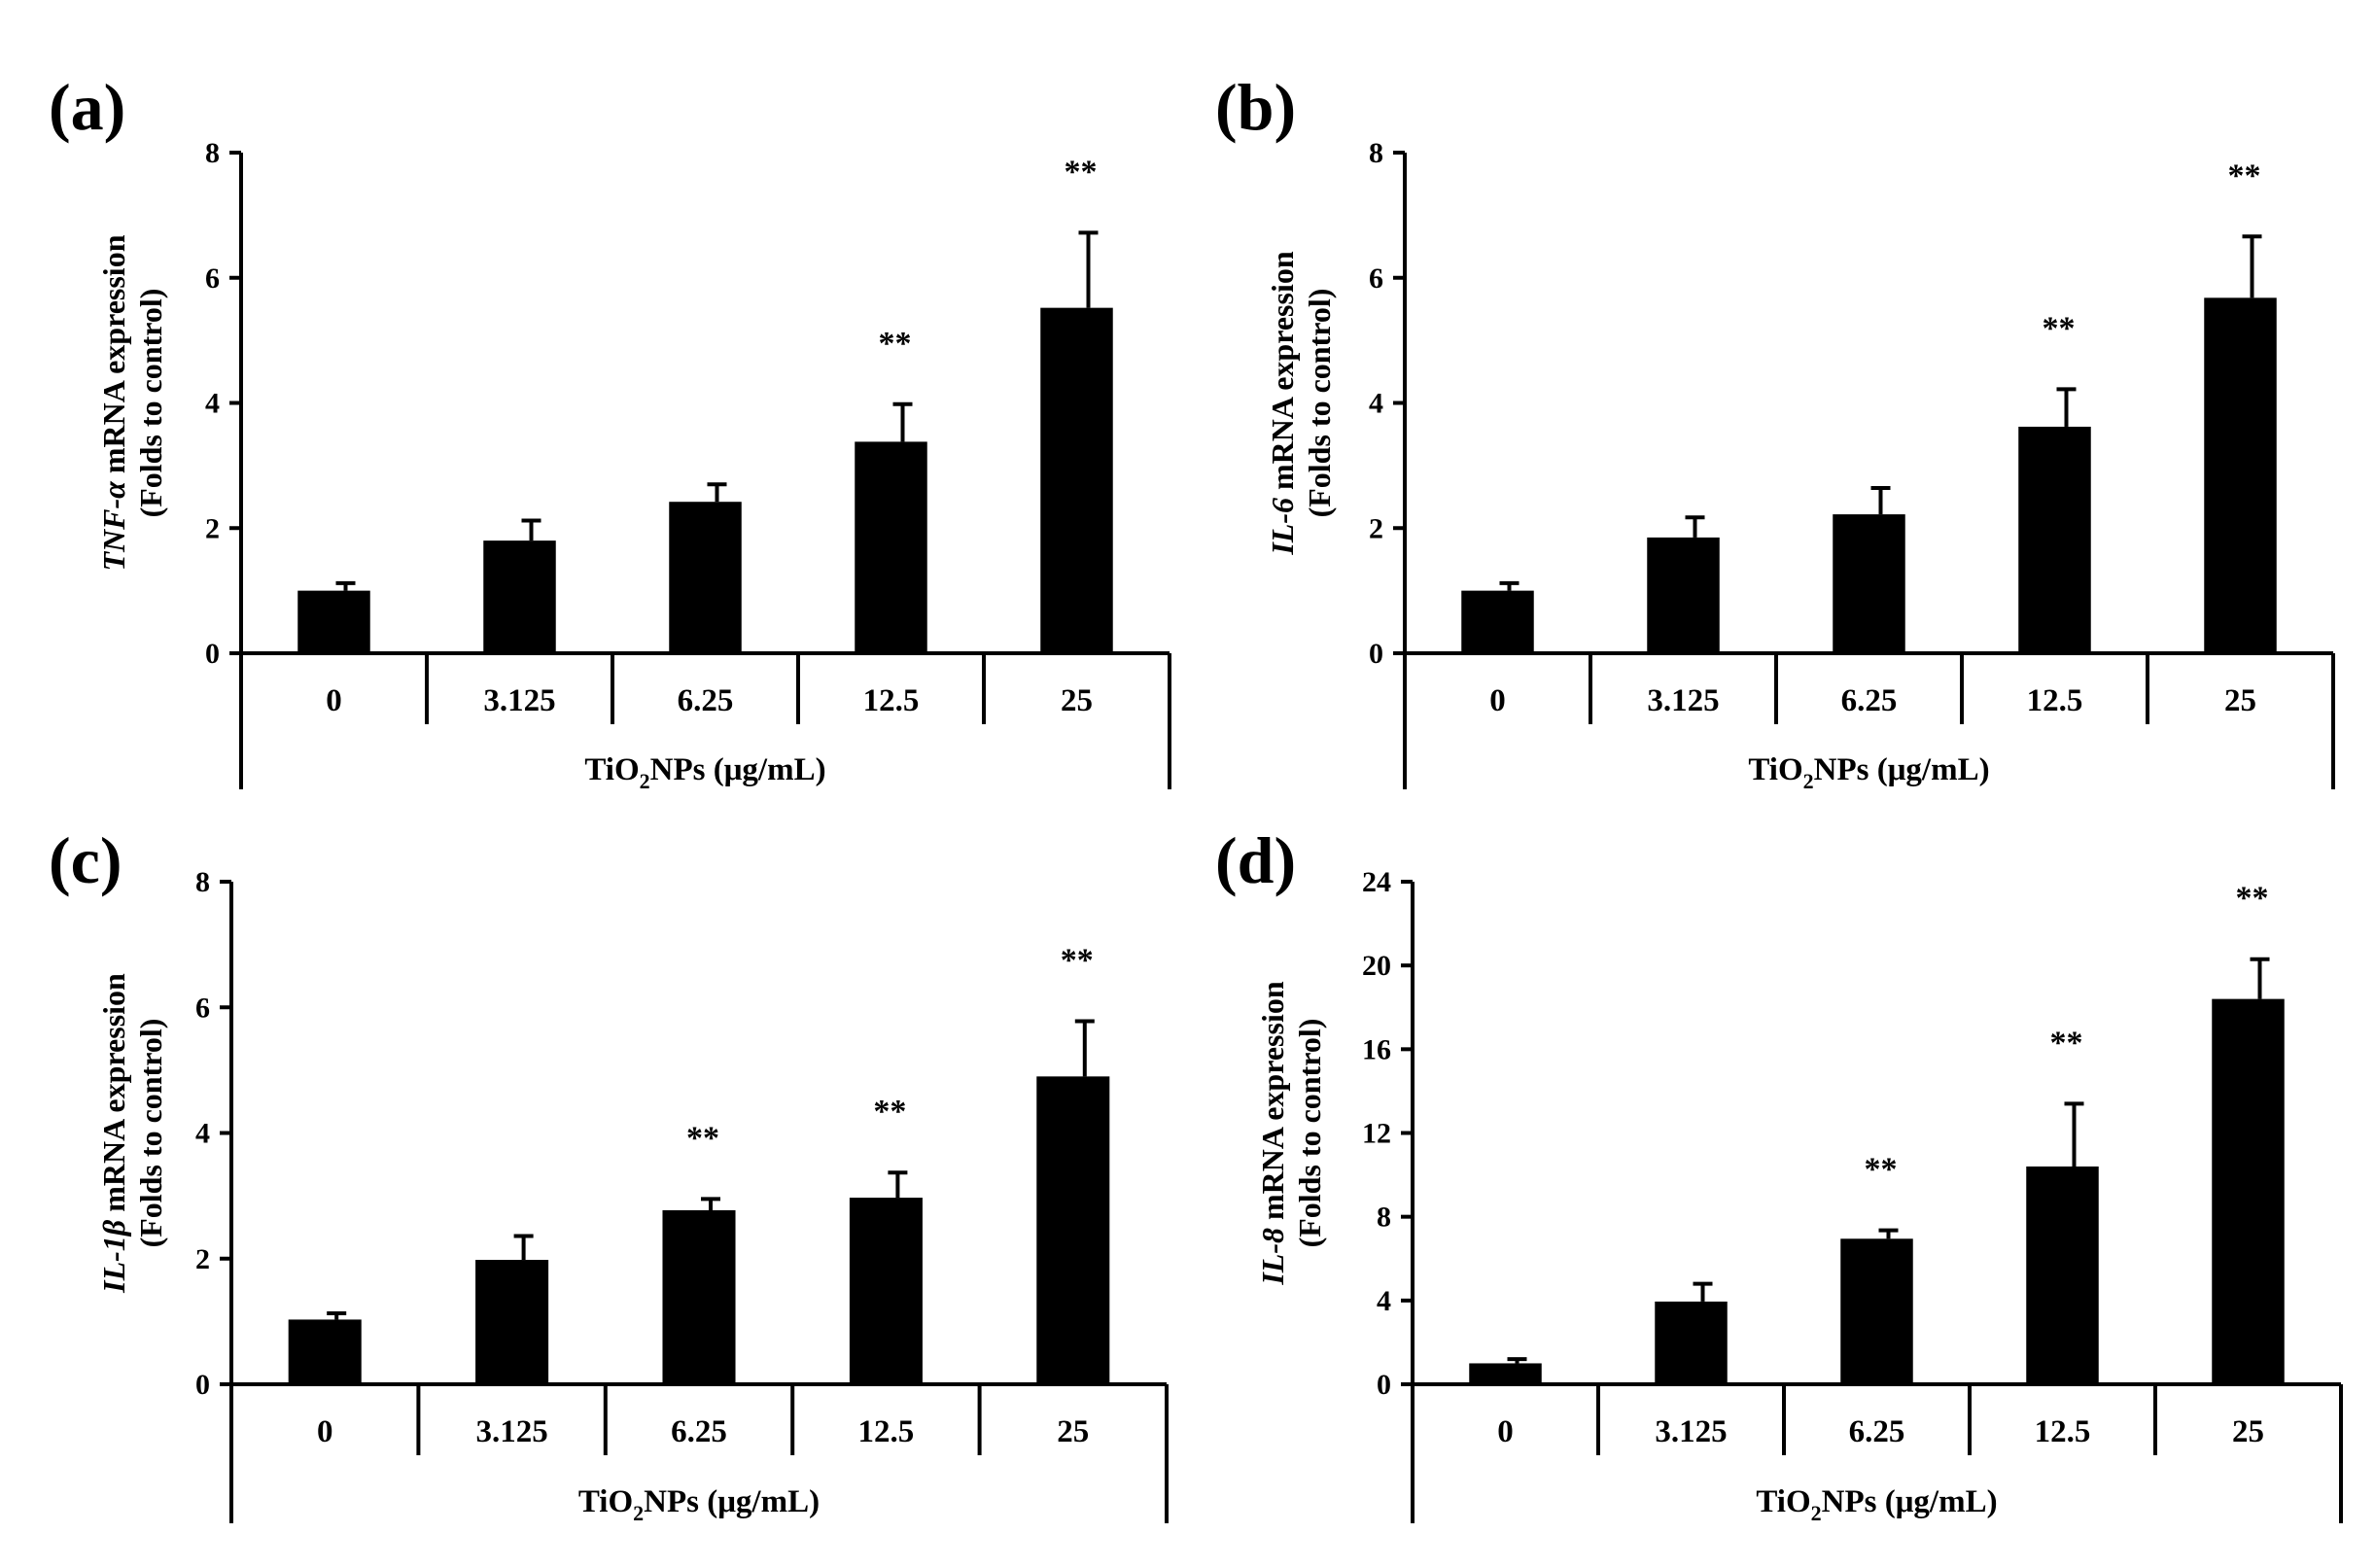  Describe the element at coordinates (645, 781) in the screenshot. I see `x-axis-title-subscript-a: 2` at that location.